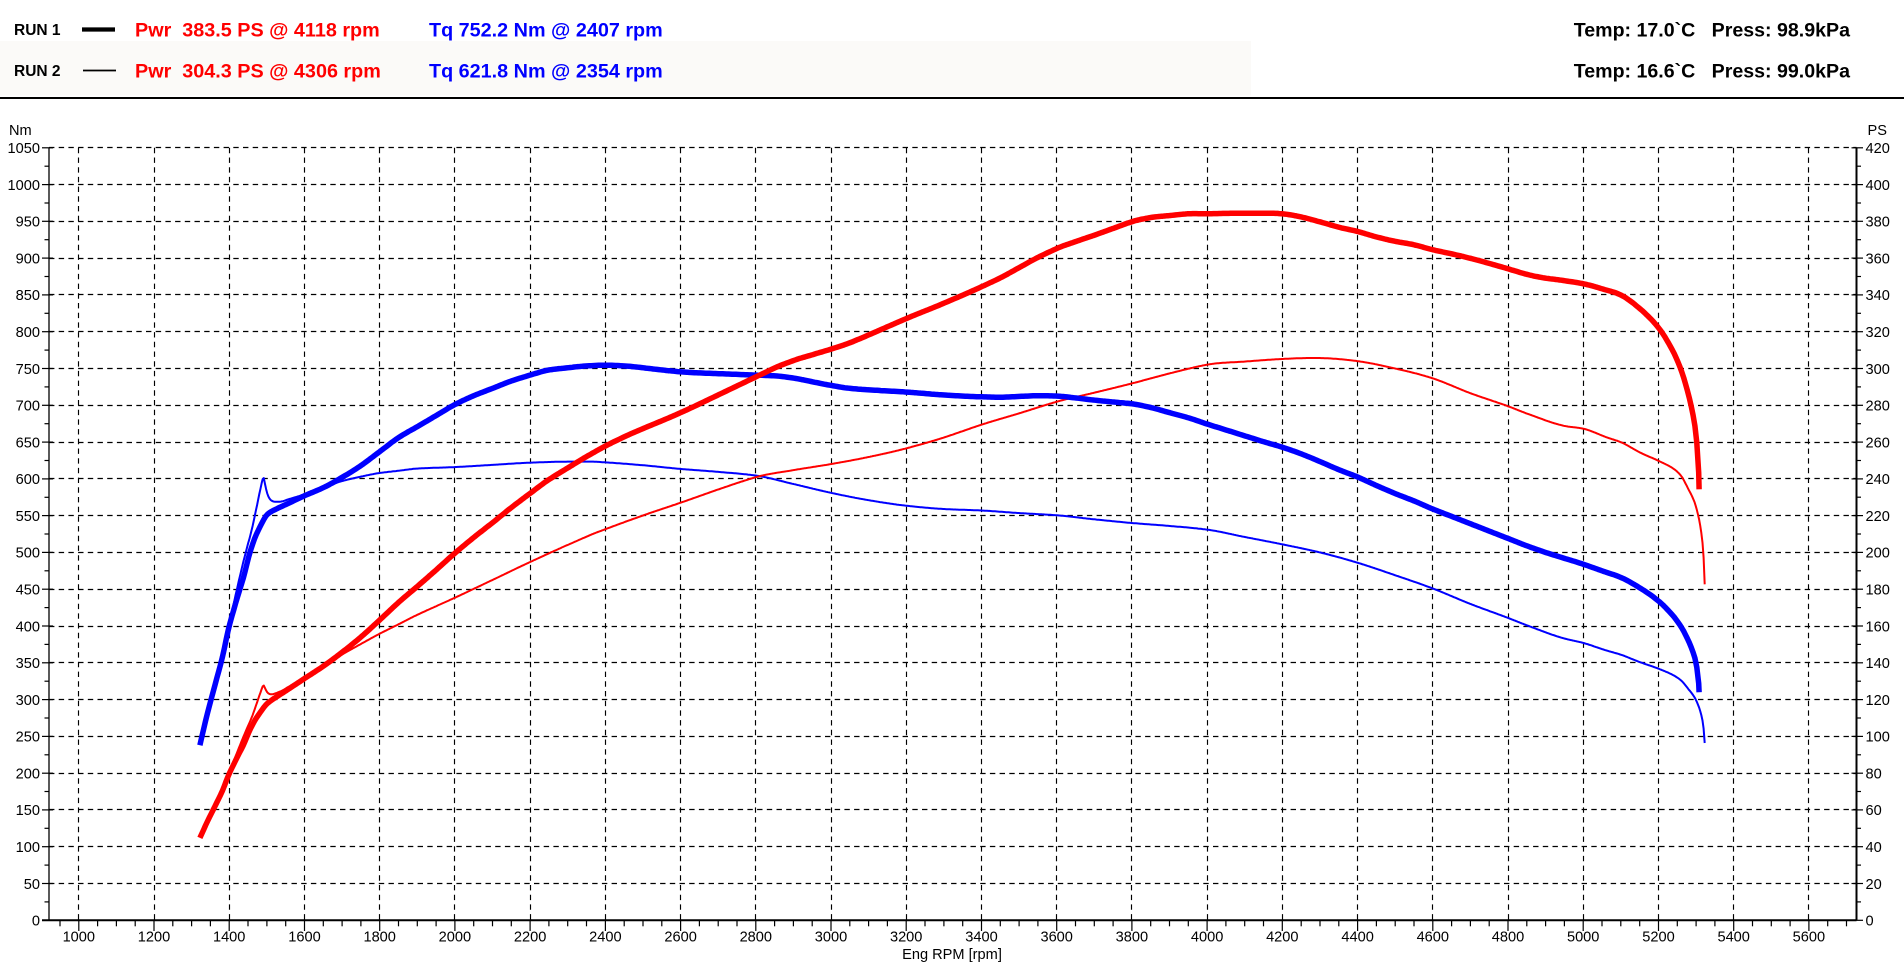 Image resolution: width=1904 pixels, height=969 pixels. What do you see at coordinates (28, 333) in the screenshot?
I see `svg-text: 800` at bounding box center [28, 333].